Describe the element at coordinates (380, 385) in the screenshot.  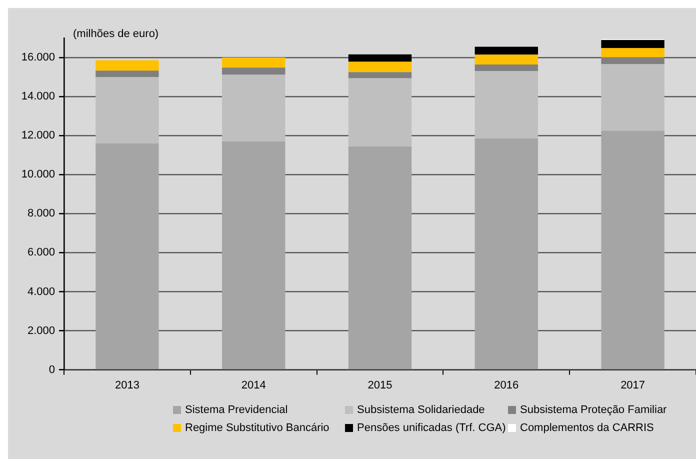
I see `x-tick-label: 2015` at that location.